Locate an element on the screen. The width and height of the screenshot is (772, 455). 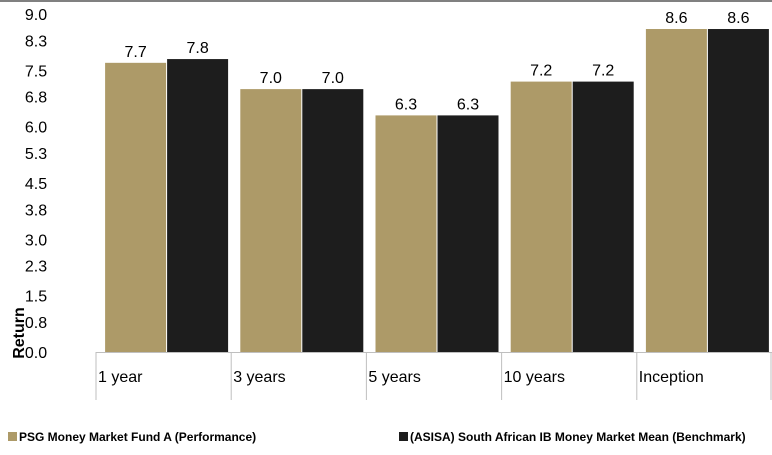
y-tick-label: 5.3 is located at coordinates (36, 154).